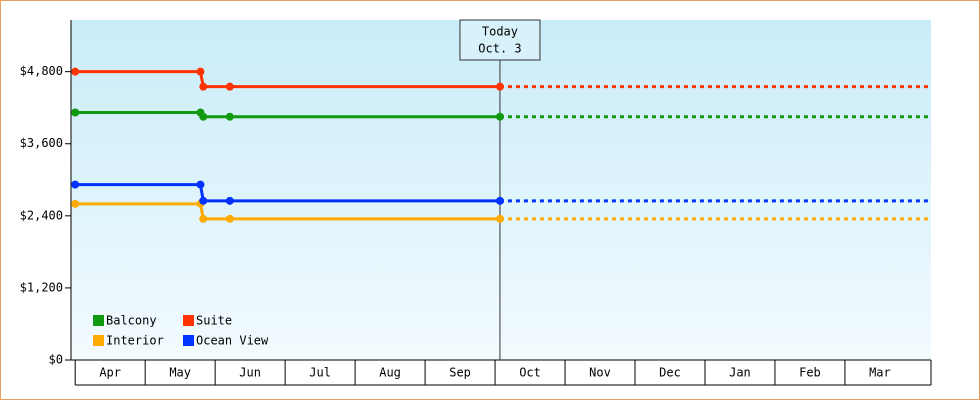 The width and height of the screenshot is (980, 400). Describe the element at coordinates (460, 373) in the screenshot. I see `x-tick-label: Sep` at that location.